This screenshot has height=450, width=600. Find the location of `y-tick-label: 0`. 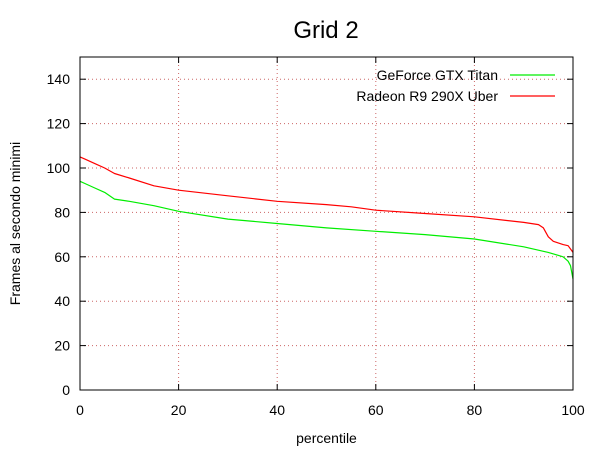

y-tick-label: 0 is located at coordinates (66, 390).